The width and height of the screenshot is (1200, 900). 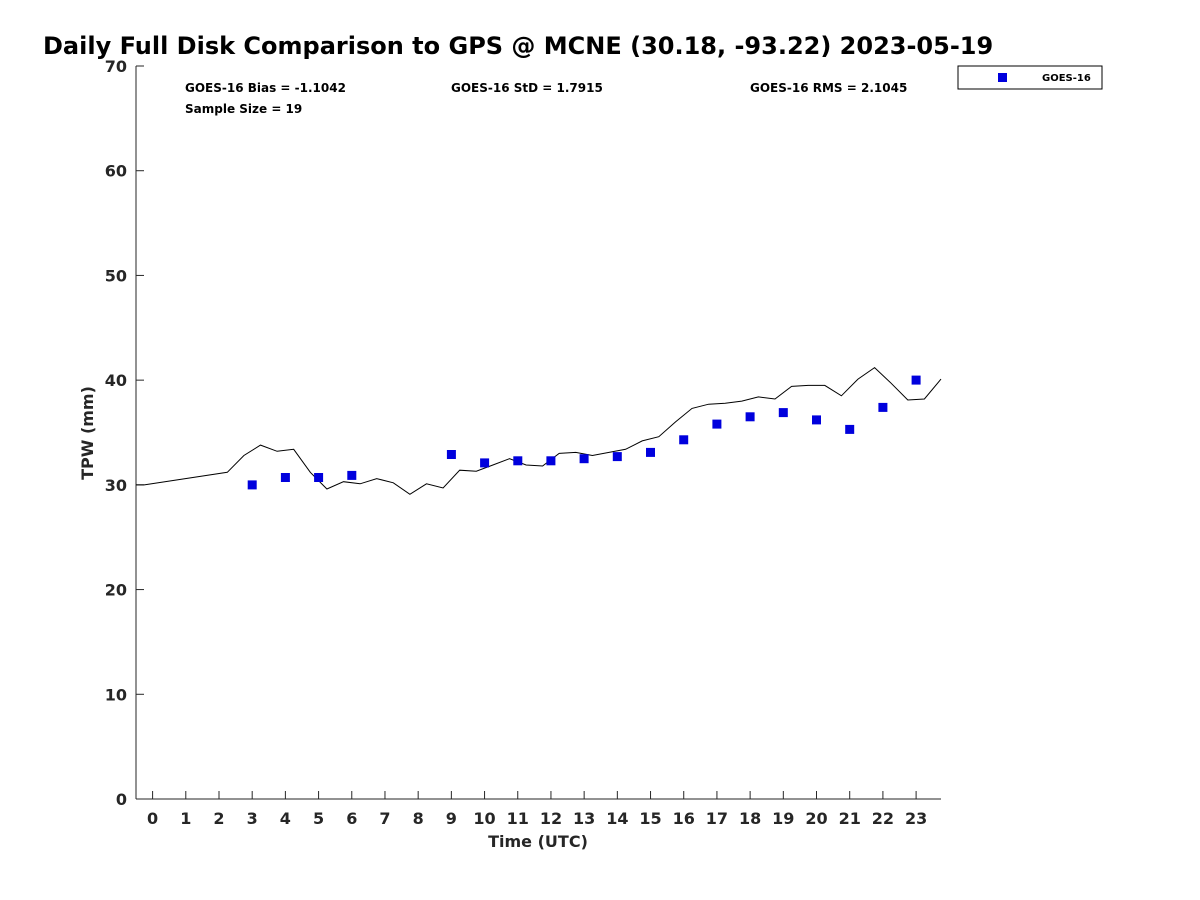 What do you see at coordinates (243, 109) in the screenshot?
I see `sample-size-stat: Sample Size = 19` at bounding box center [243, 109].